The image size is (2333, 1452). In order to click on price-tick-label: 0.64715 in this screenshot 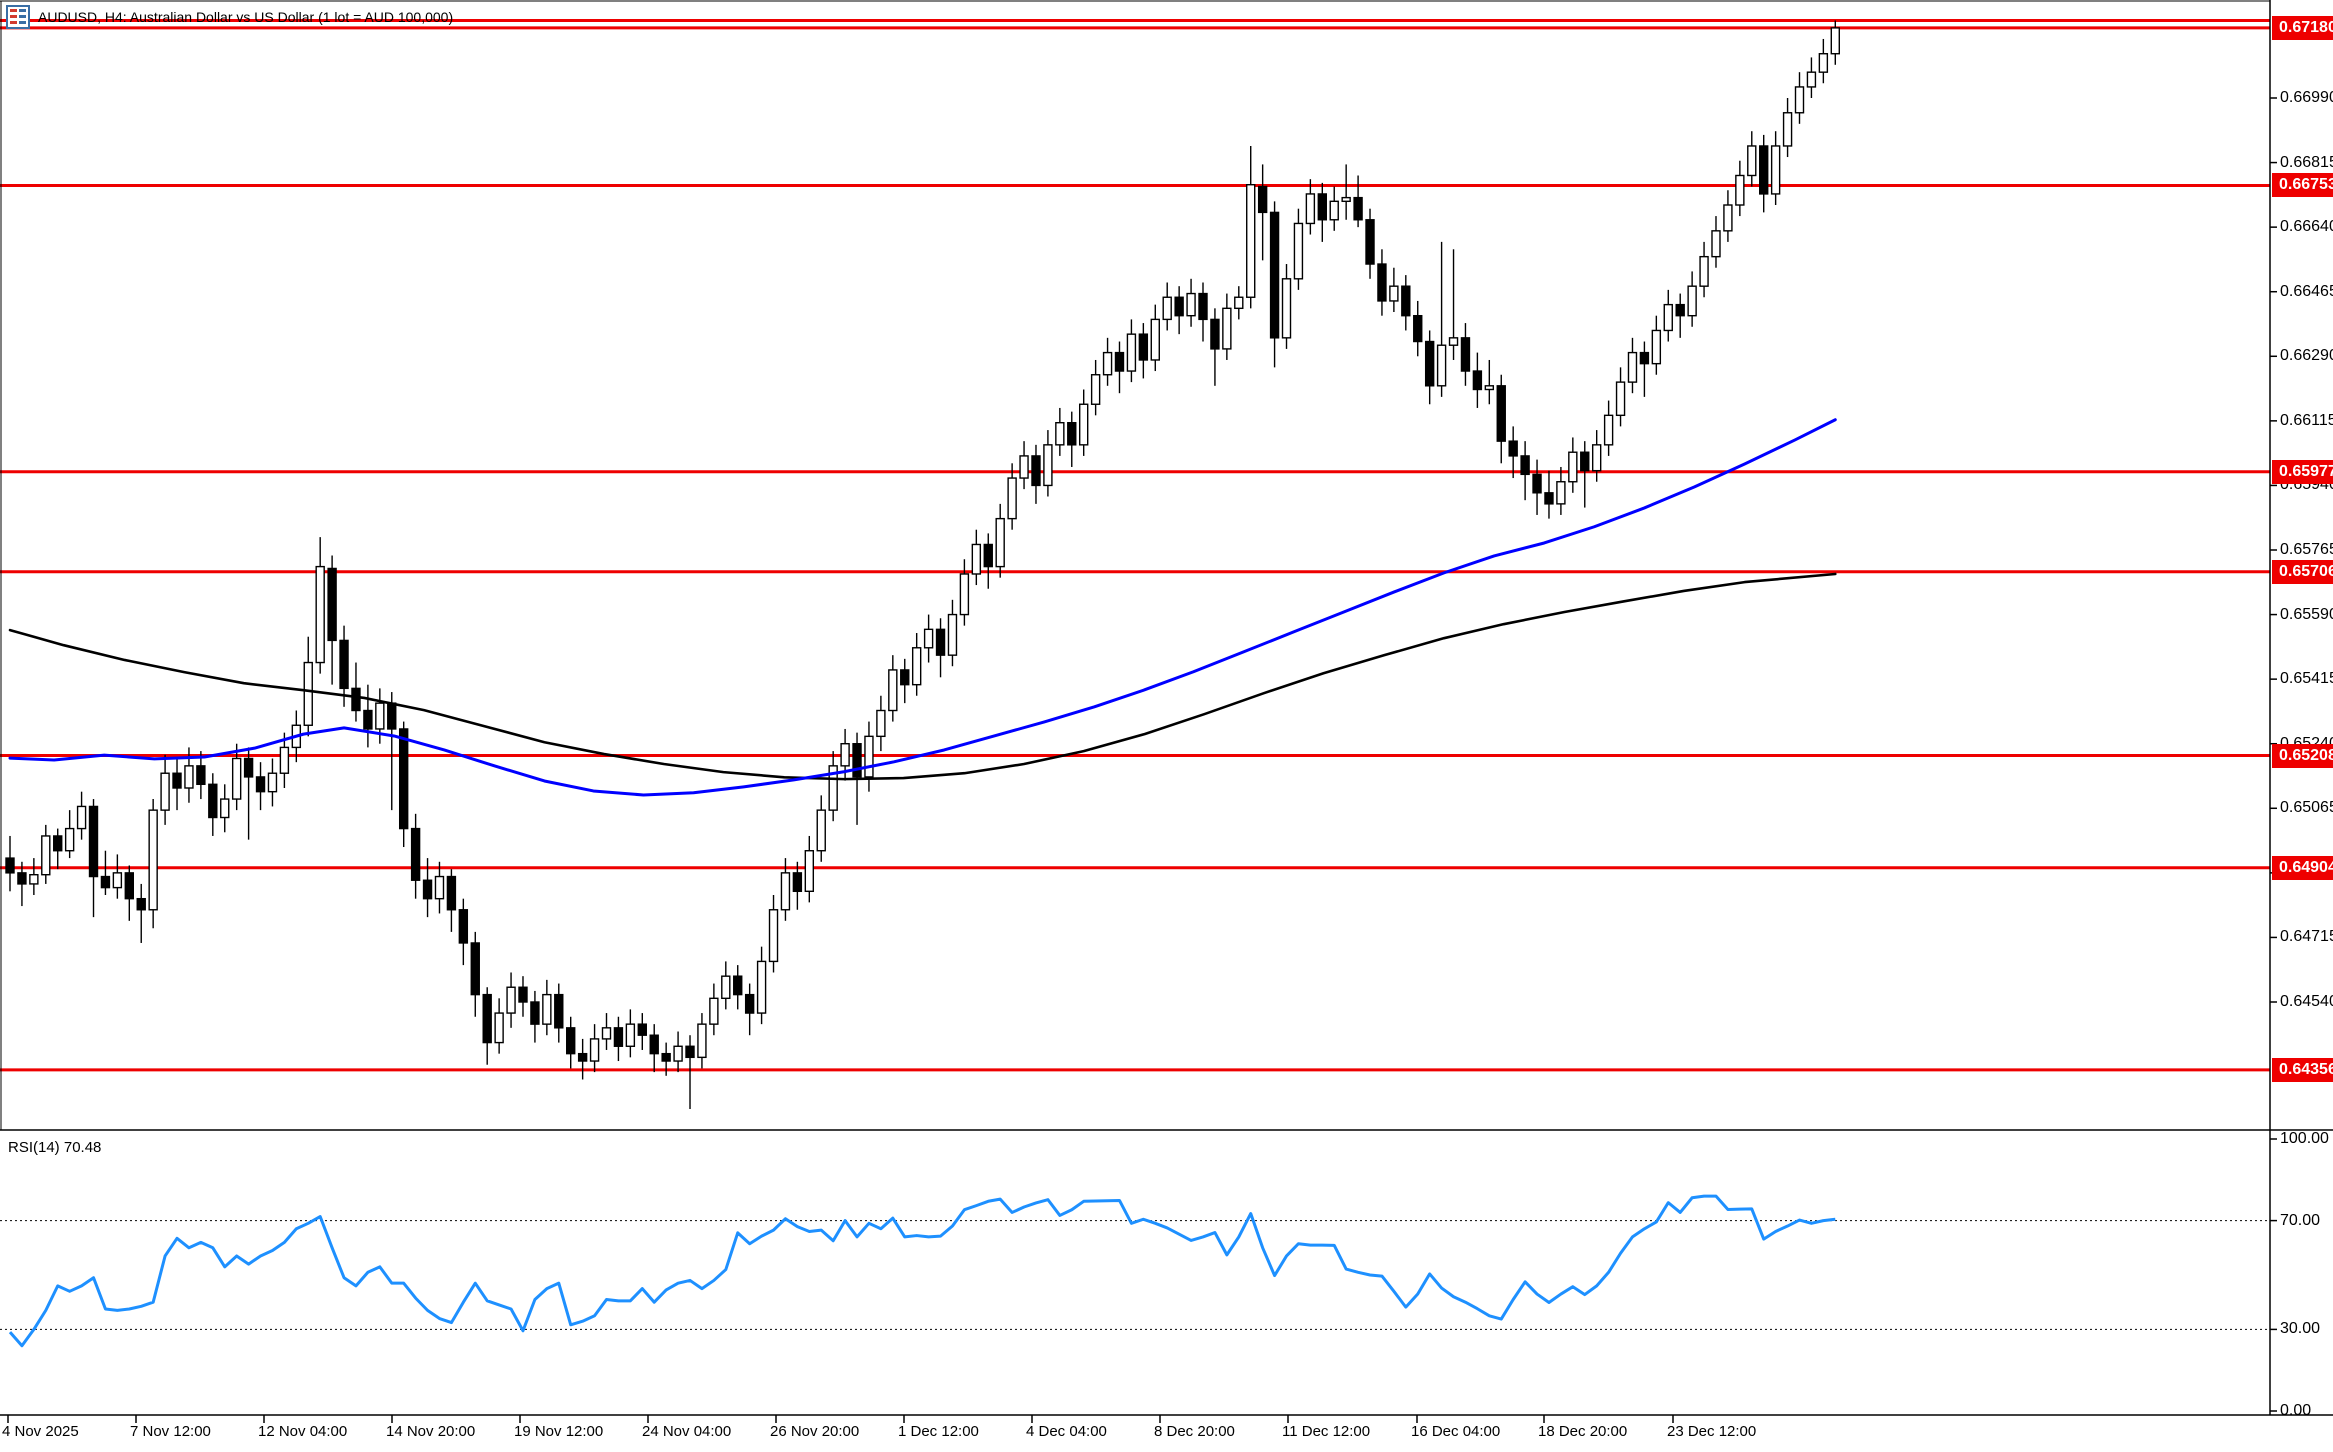, I will do `click(2306, 937)`.